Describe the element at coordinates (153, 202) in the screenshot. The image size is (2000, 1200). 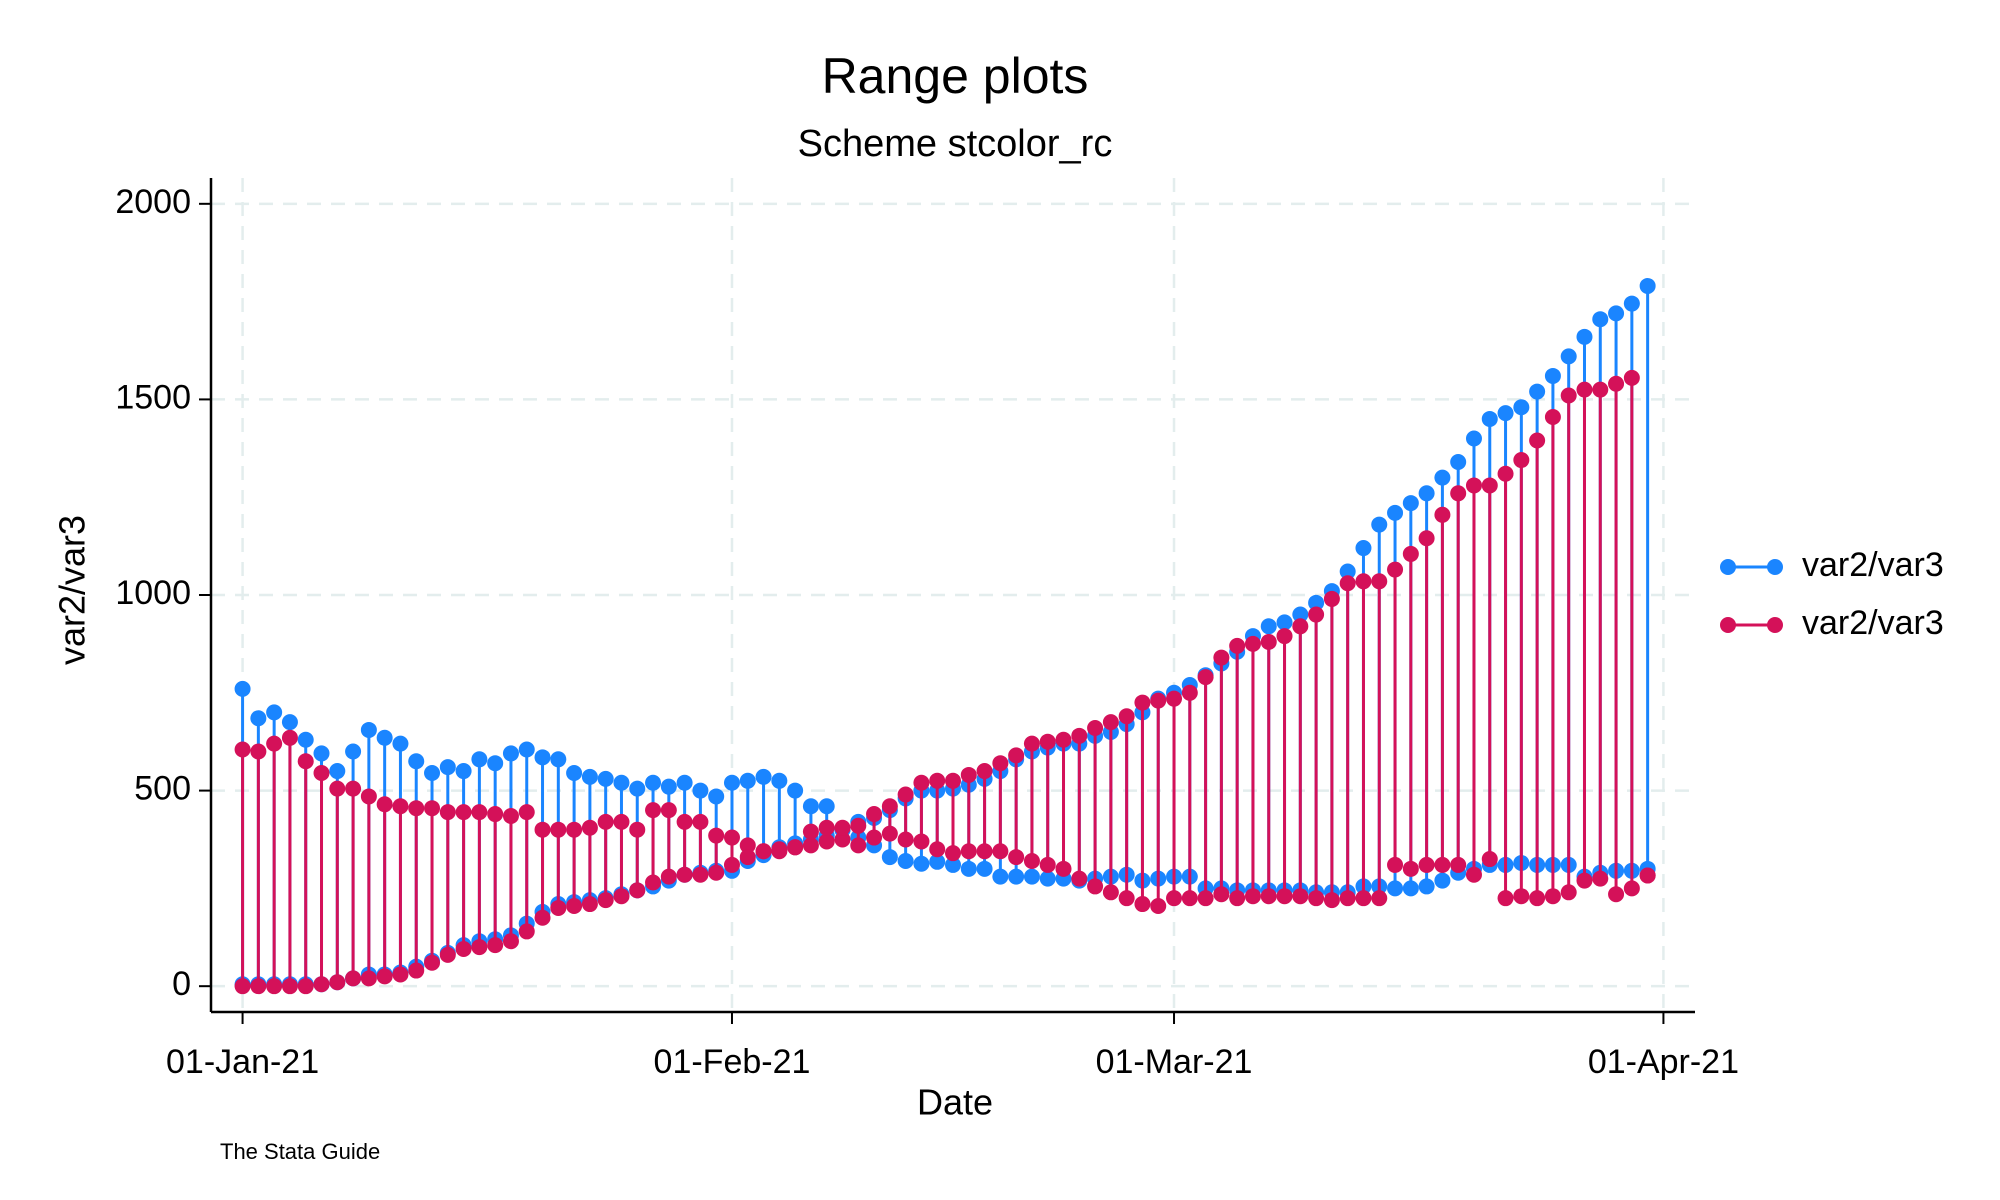
I see `y-tick-label: 2000` at that location.